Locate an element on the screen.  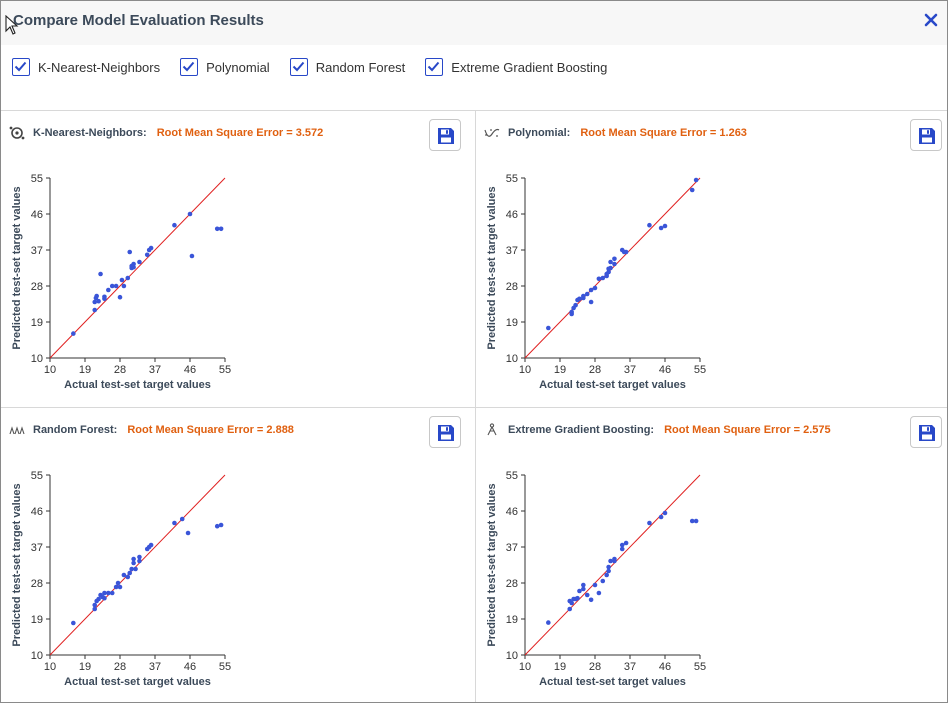
close-icon is located at coordinates (931, 20).